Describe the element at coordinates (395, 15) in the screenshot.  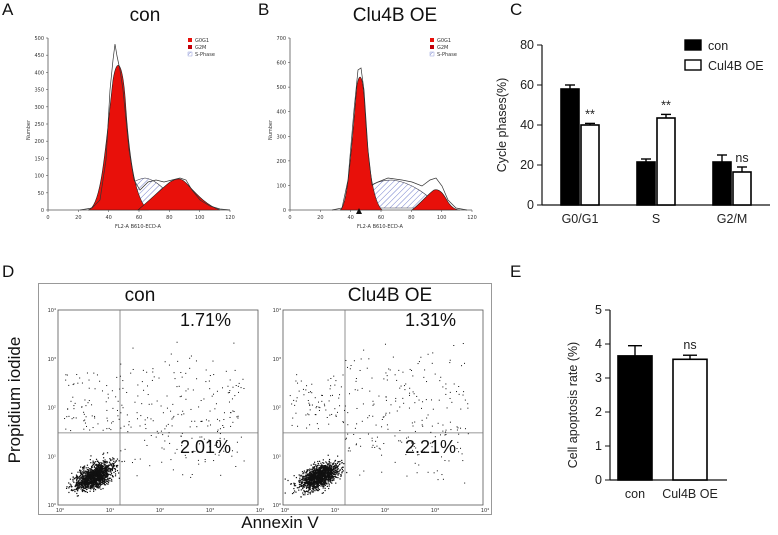
I see `histogram-b-title: Clu4B OE` at that location.